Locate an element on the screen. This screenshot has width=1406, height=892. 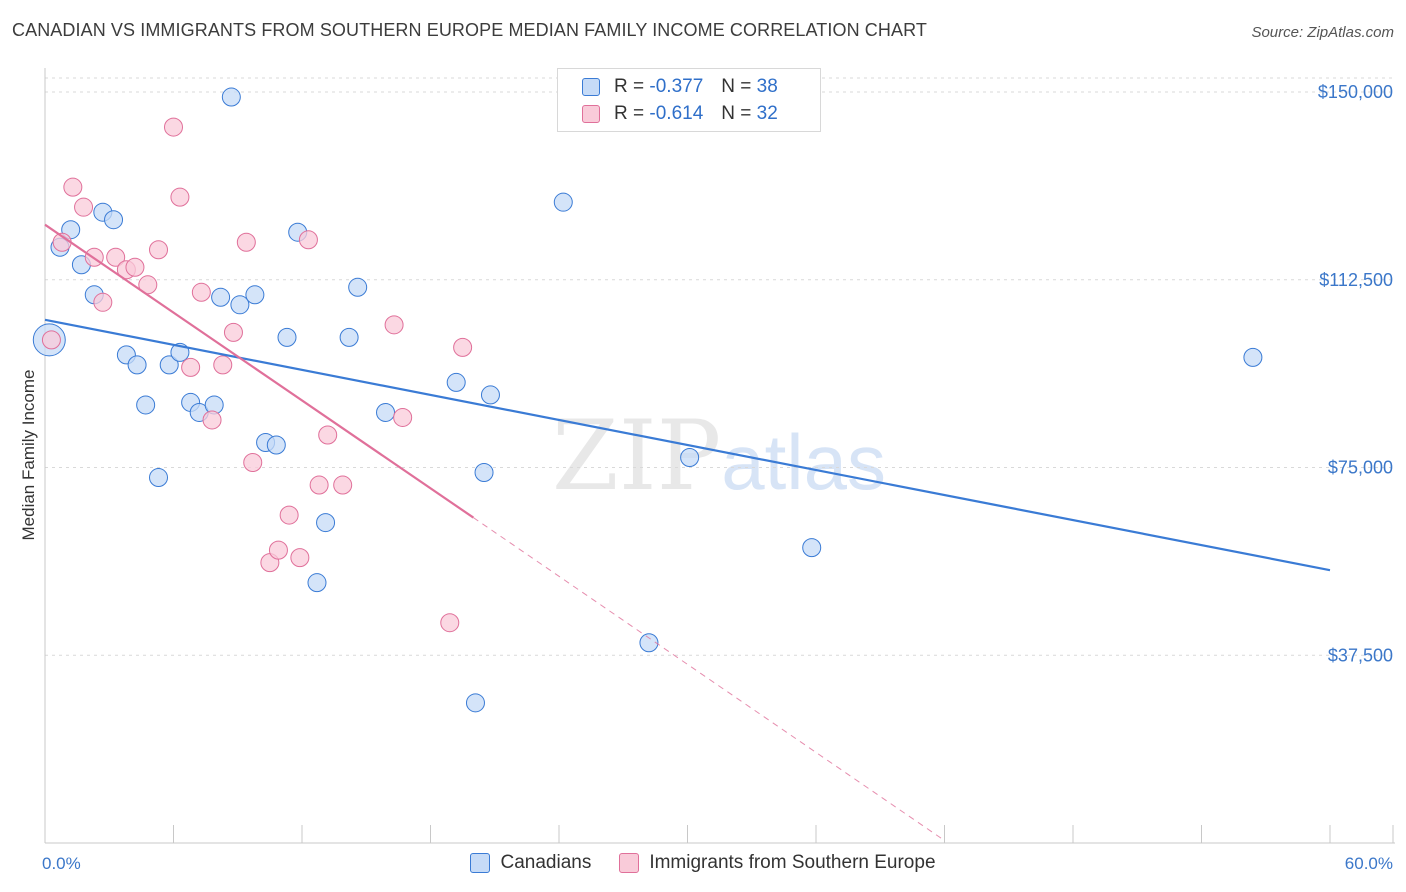
x-tick-label: 0.0% is located at coordinates (61, 863).